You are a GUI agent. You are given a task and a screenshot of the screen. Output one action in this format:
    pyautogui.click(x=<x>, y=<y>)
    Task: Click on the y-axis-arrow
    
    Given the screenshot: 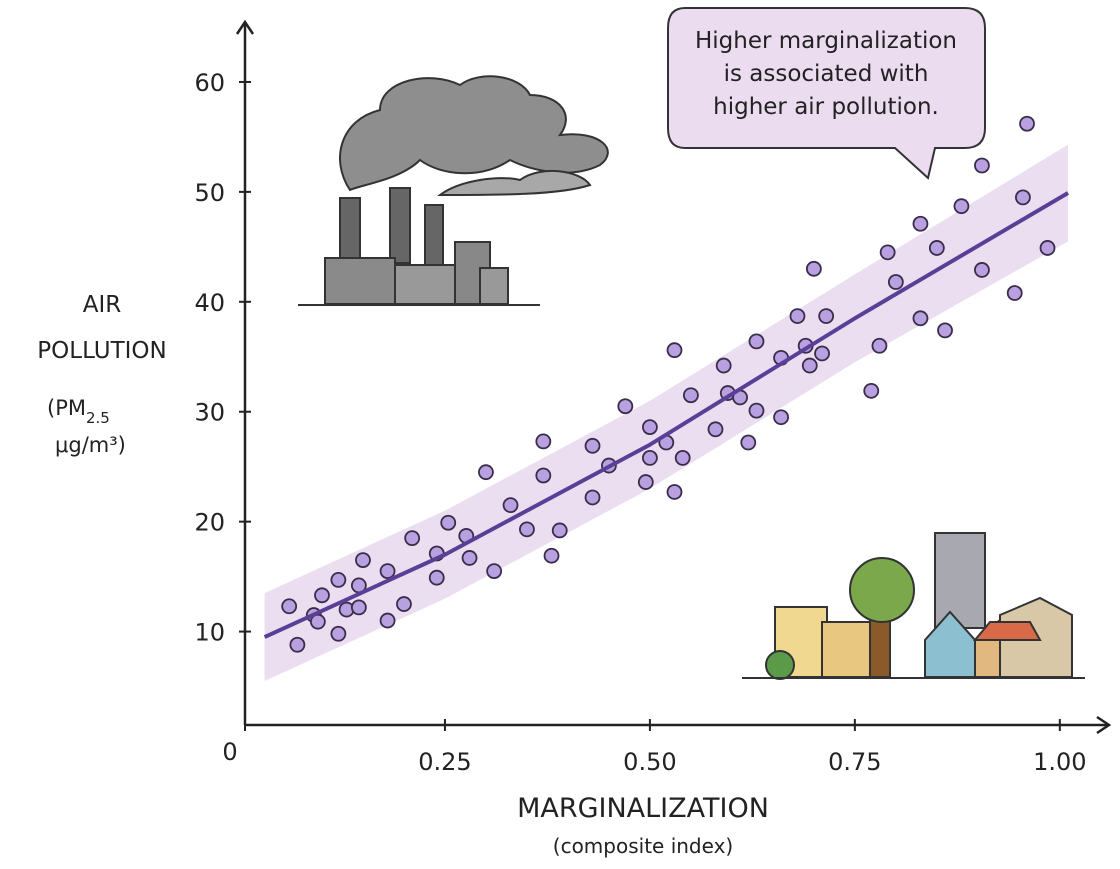 What is the action you would take?
    pyautogui.click(x=245, y=27)
    